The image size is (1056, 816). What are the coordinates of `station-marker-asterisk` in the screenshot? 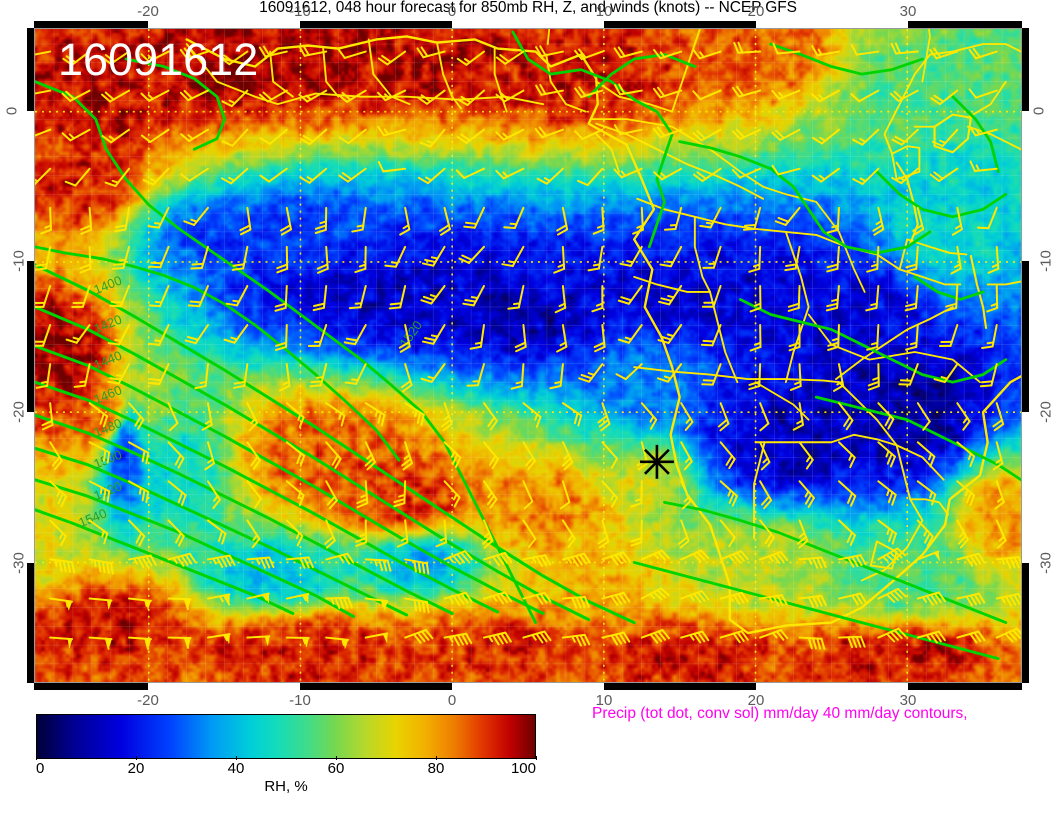 It's located at (656, 461).